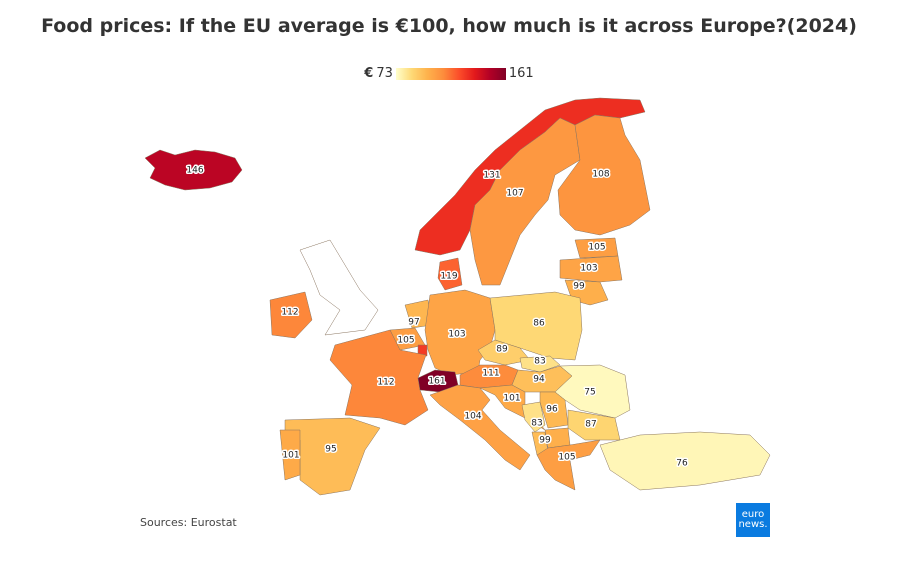  Describe the element at coordinates (521, 73) in the screenshot. I see `legend-max: 161` at that location.